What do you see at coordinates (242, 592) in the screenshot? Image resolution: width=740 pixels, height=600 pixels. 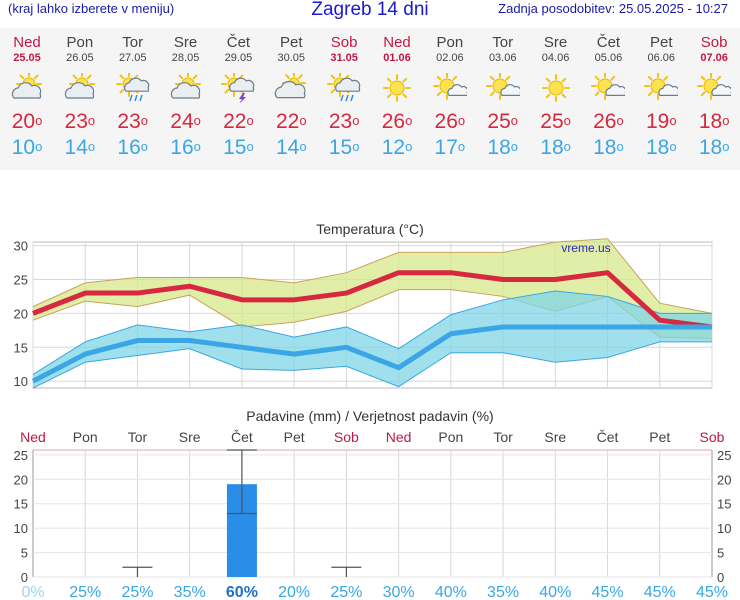 I see `probability-label: 60%` at bounding box center [242, 592].